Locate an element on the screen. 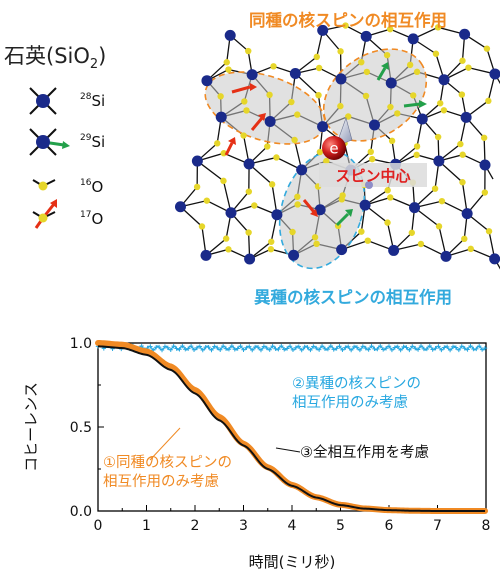 The image size is (500, 577). electron-icon is located at coordinates (334, 148).